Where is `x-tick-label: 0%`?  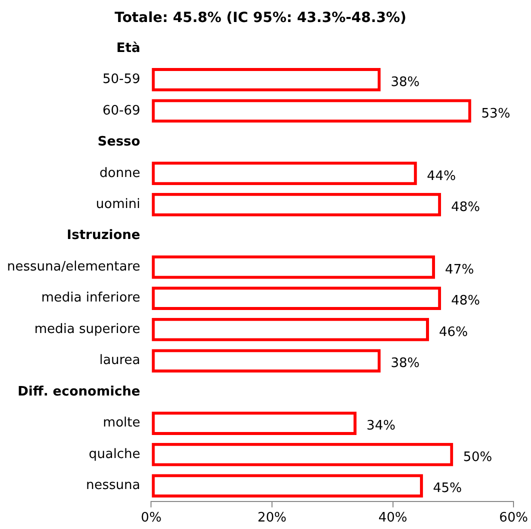 x-tick-label: 0% is located at coordinates (151, 518).